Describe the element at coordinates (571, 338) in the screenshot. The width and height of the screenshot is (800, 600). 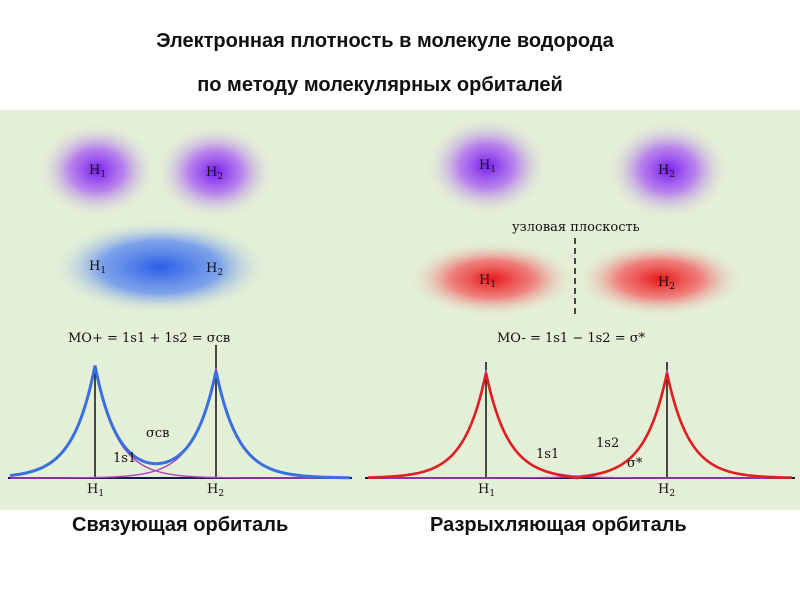
I see `antibonding-formula: MO- = 1s1 − 1s2 = σ*` at that location.